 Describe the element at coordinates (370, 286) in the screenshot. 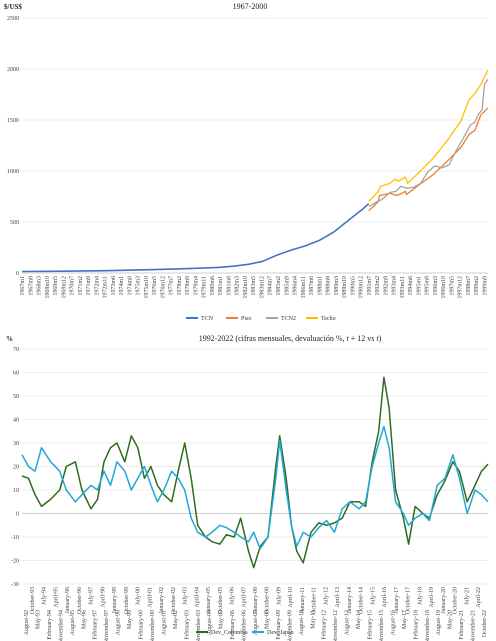

I see `x-tick-label: 1991m7` at that location.